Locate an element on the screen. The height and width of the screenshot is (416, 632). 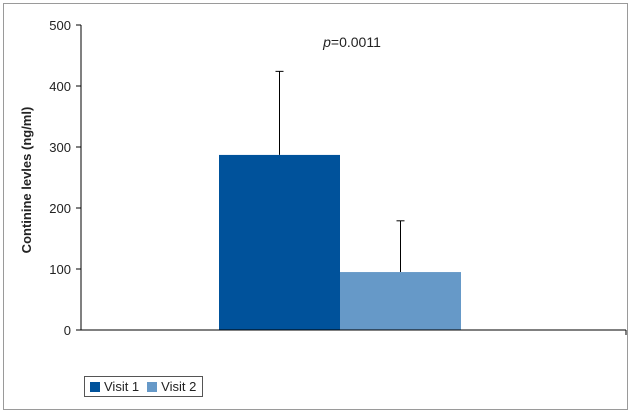
y-tick-label: 400 is located at coordinates (60, 86).